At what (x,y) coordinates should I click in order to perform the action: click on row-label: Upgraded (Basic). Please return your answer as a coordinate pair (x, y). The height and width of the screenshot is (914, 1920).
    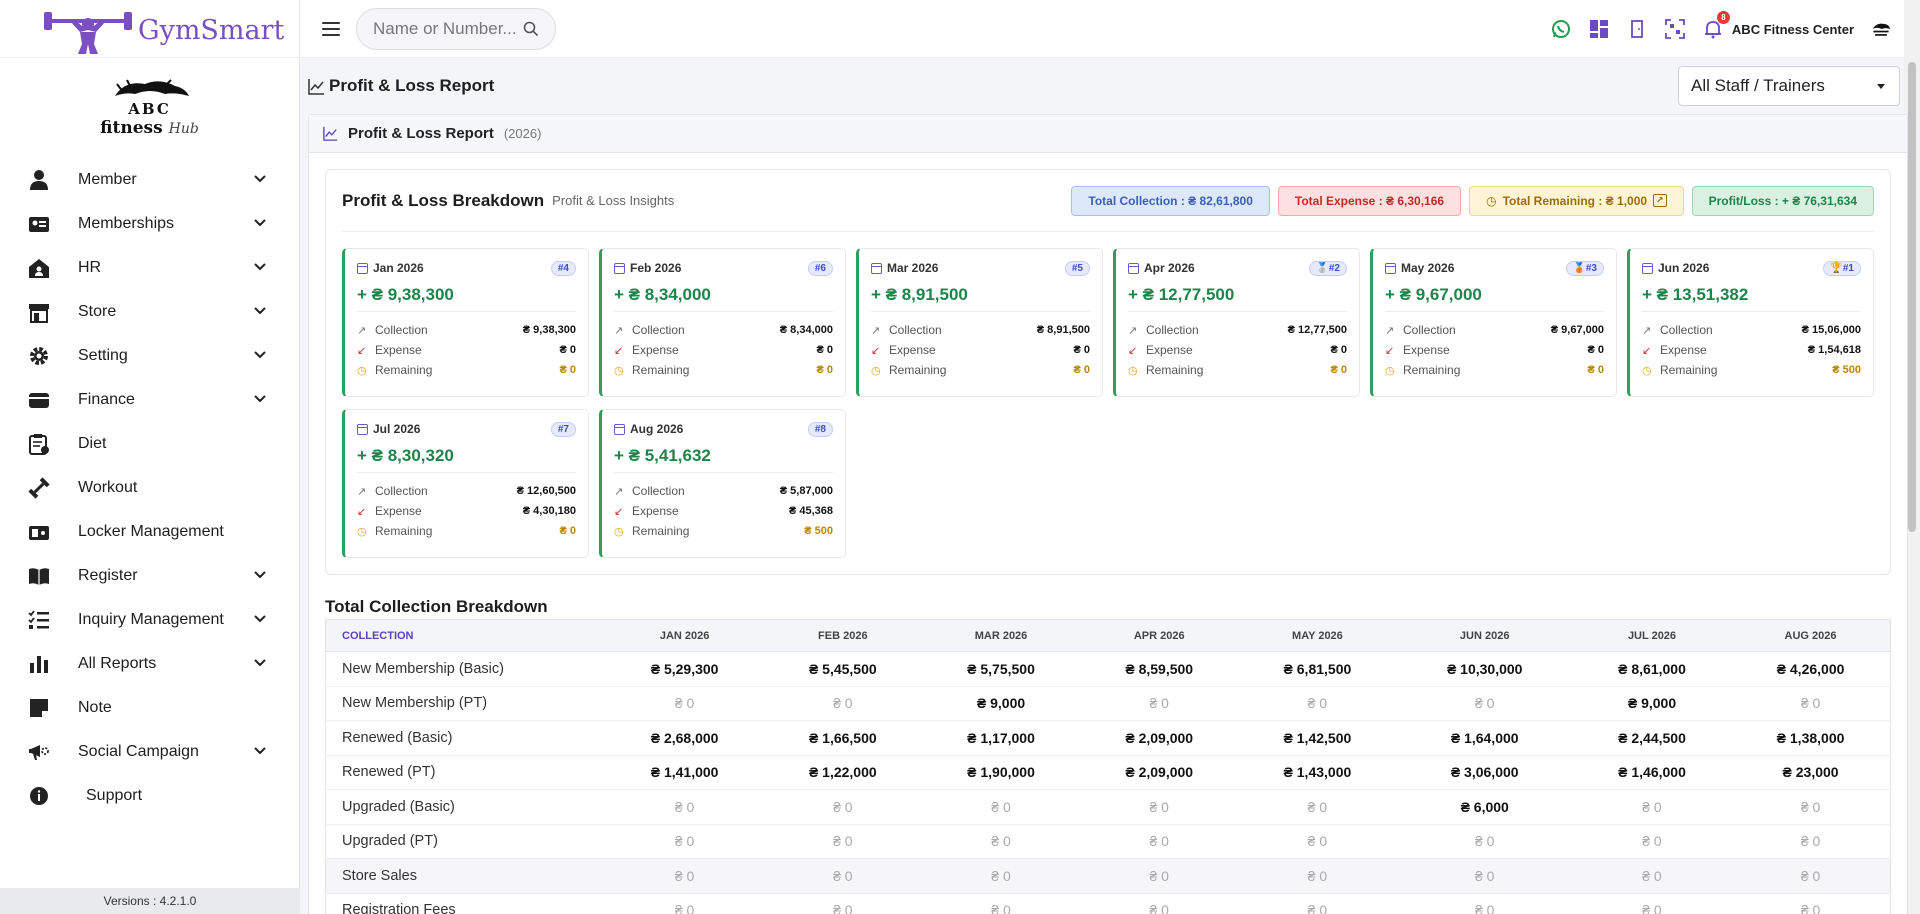
    Looking at the image, I should click on (465, 807).